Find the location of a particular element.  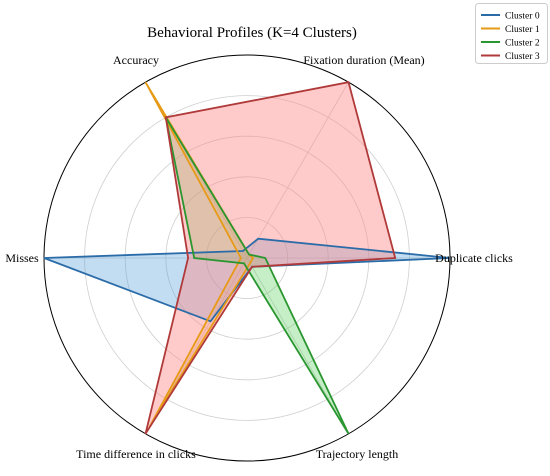

axis-label-2: Fixation duration (Mean) is located at coordinates (363, 60).